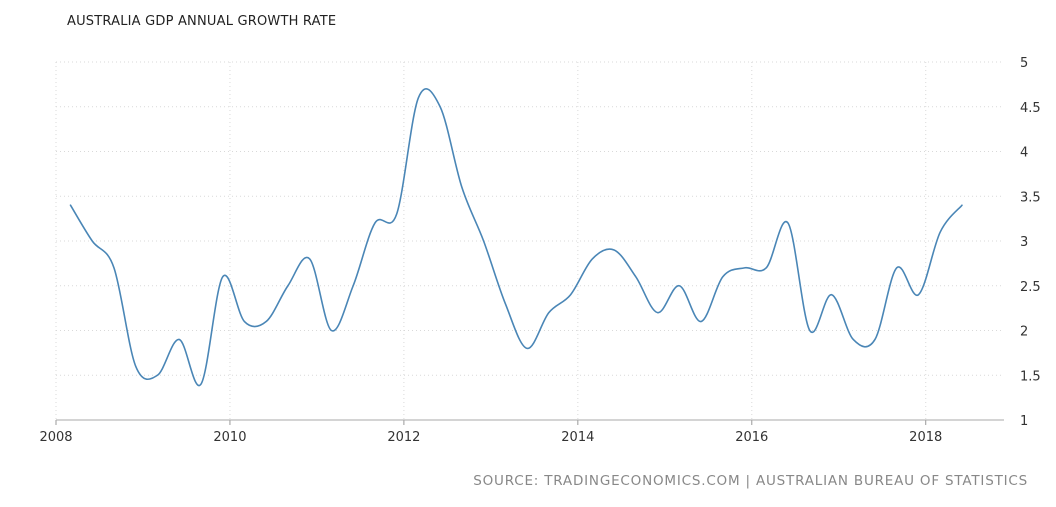 The width and height of the screenshot is (1056, 507). What do you see at coordinates (1024, 153) in the screenshot?
I see `y-tick-label: 4` at bounding box center [1024, 153].